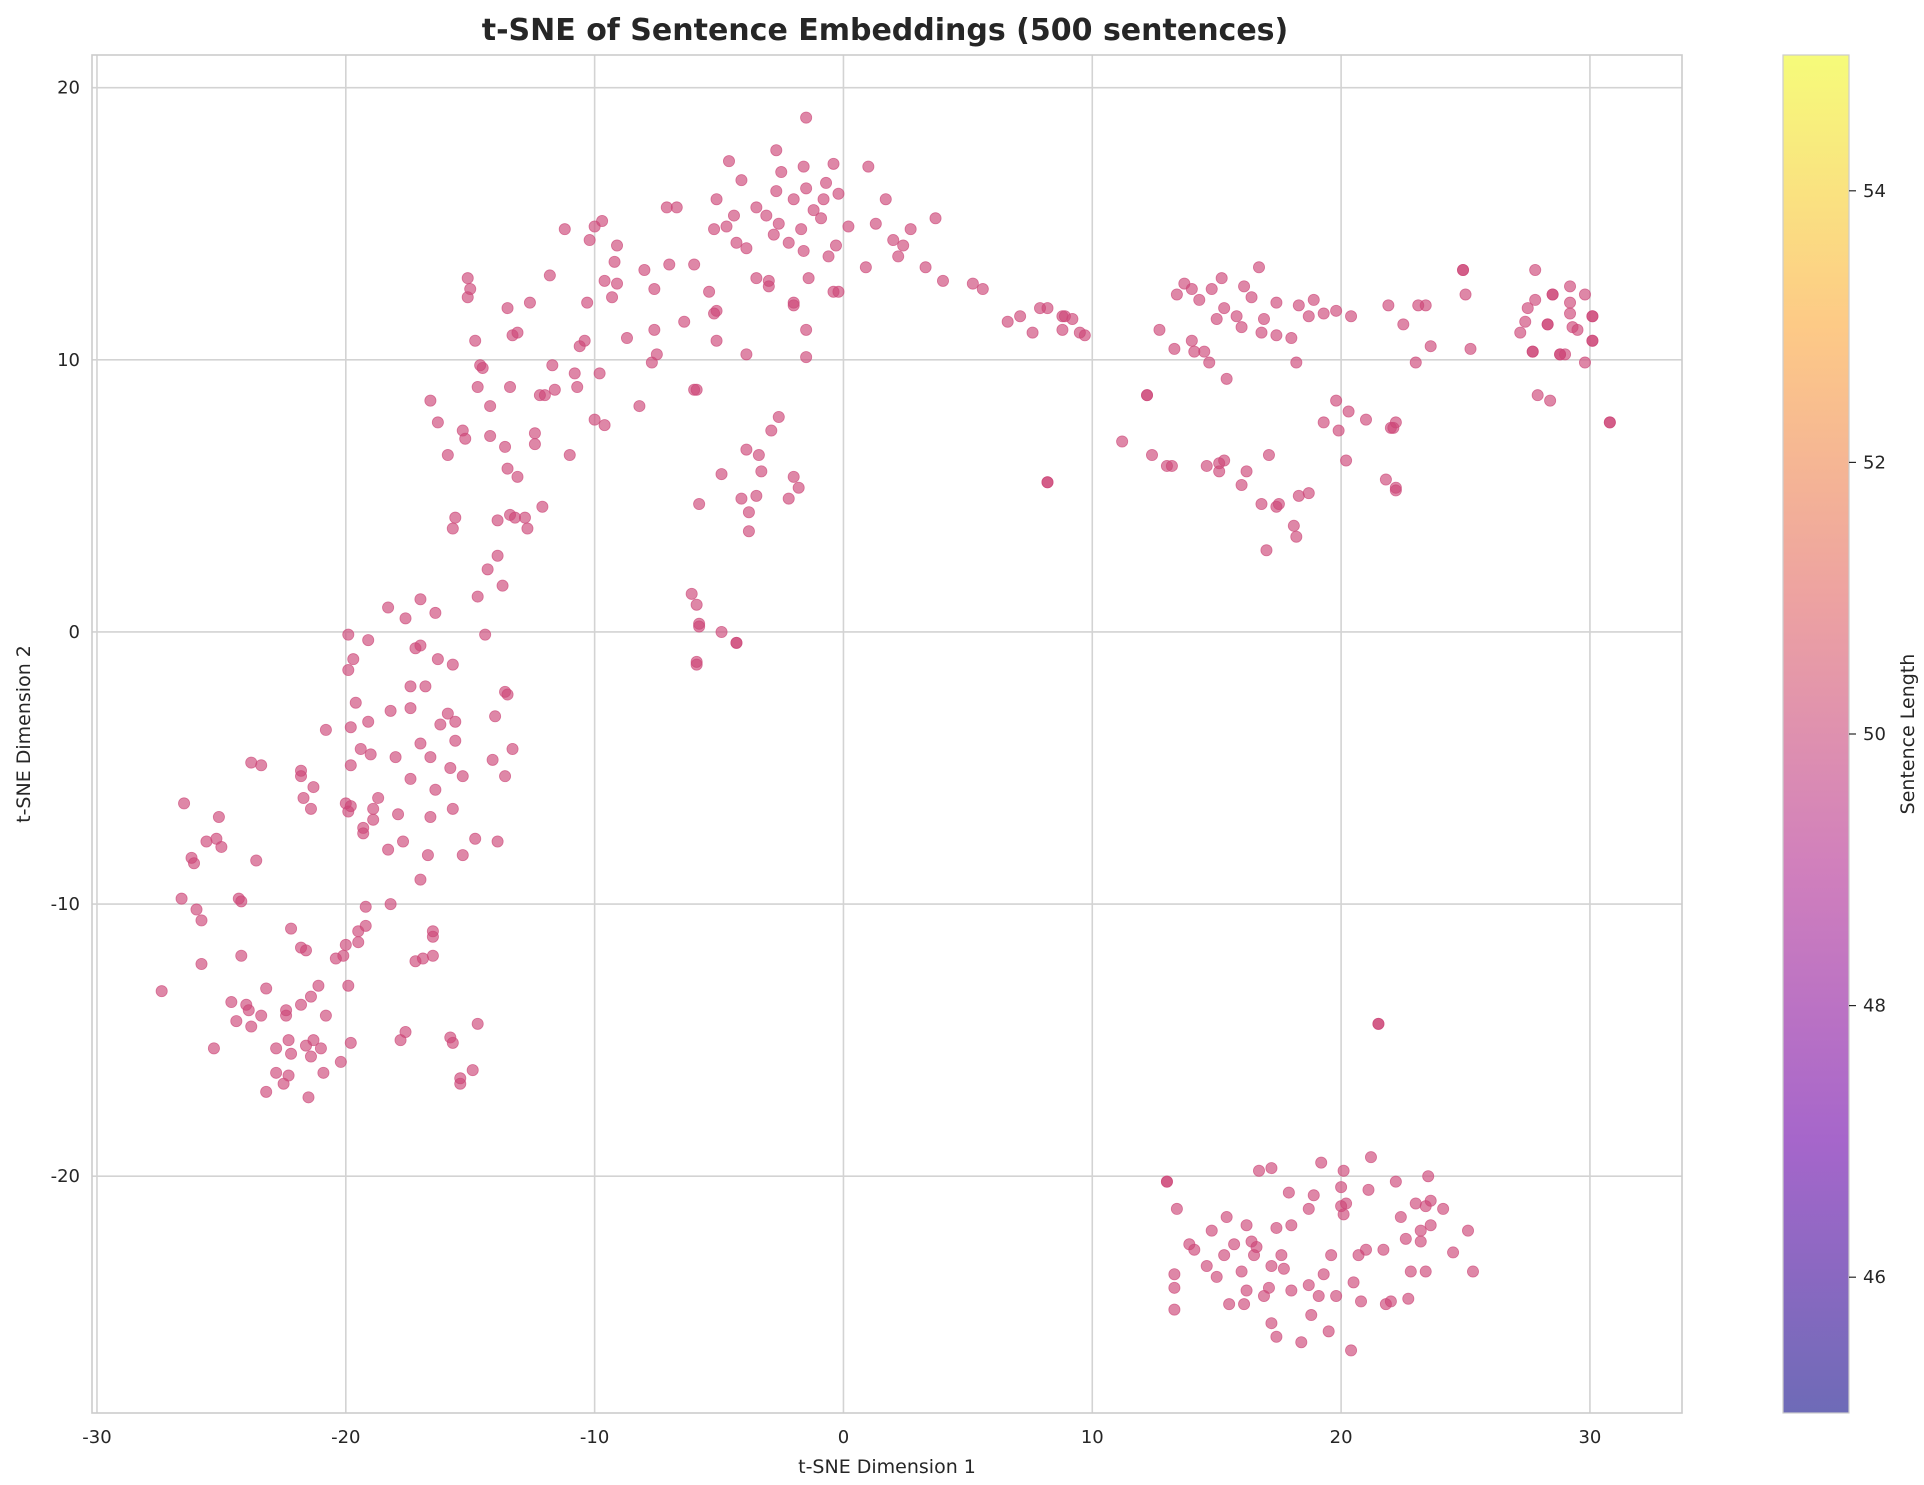  Describe the element at coordinates (68, 88) in the screenshot. I see `y-tick-label: 20` at that location.